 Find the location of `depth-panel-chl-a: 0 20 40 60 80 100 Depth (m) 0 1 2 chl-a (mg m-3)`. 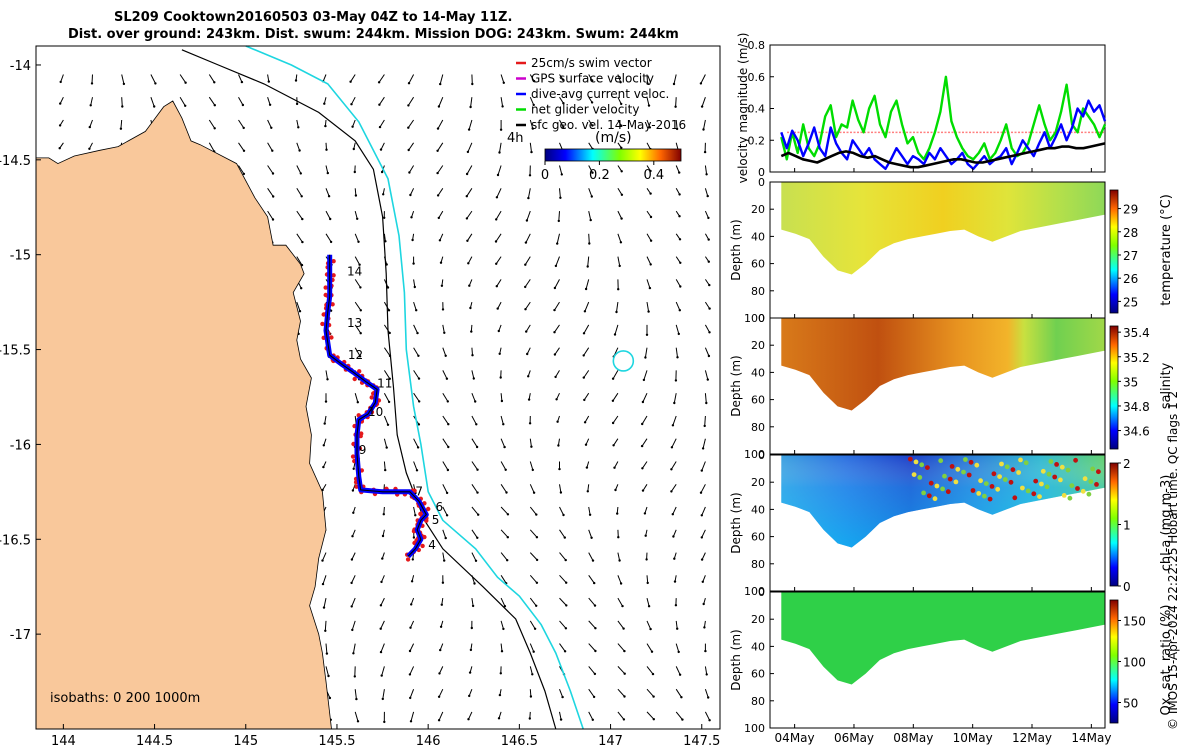

depth-panel-chl-a: 0 20 40 60 80 100 Depth (m) 0 1 2 chl-a (mg m-3) is located at coordinates (951, 523).